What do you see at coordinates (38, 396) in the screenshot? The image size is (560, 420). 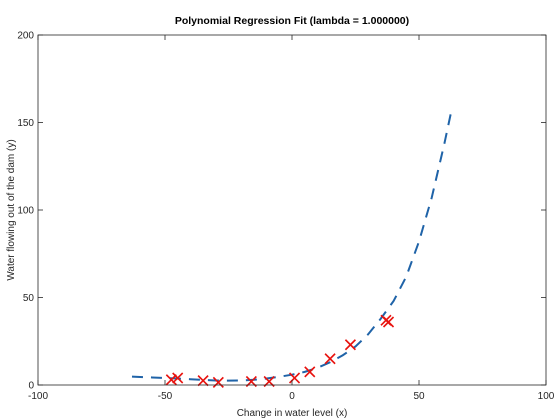 I see `x-tick-label: -100` at bounding box center [38, 396].